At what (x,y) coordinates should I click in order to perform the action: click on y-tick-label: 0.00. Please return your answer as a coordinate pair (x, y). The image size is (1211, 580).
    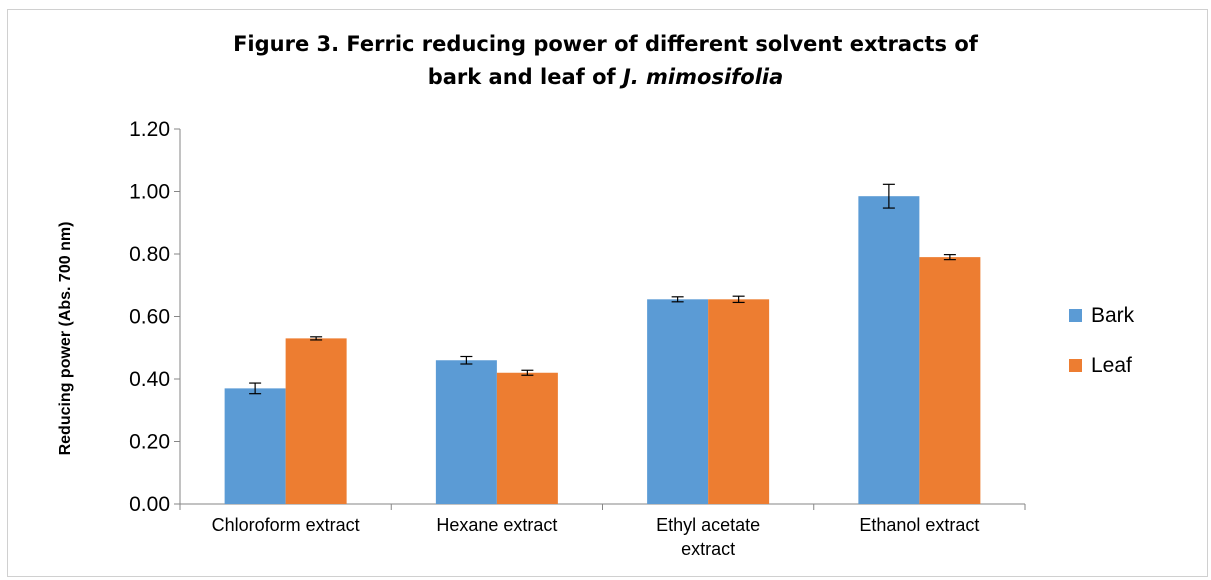
    Looking at the image, I should click on (149, 504).